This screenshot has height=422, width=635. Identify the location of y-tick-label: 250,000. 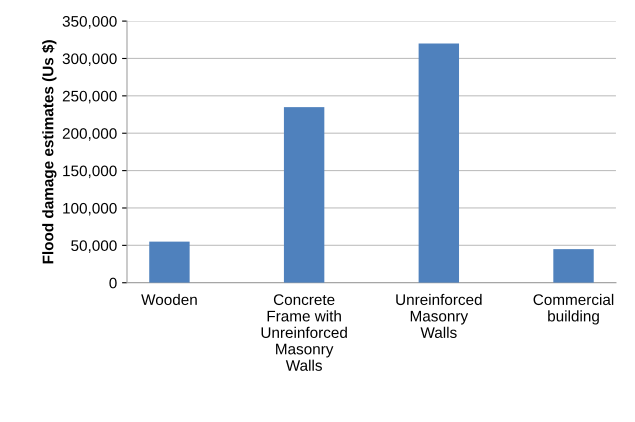
(89, 97).